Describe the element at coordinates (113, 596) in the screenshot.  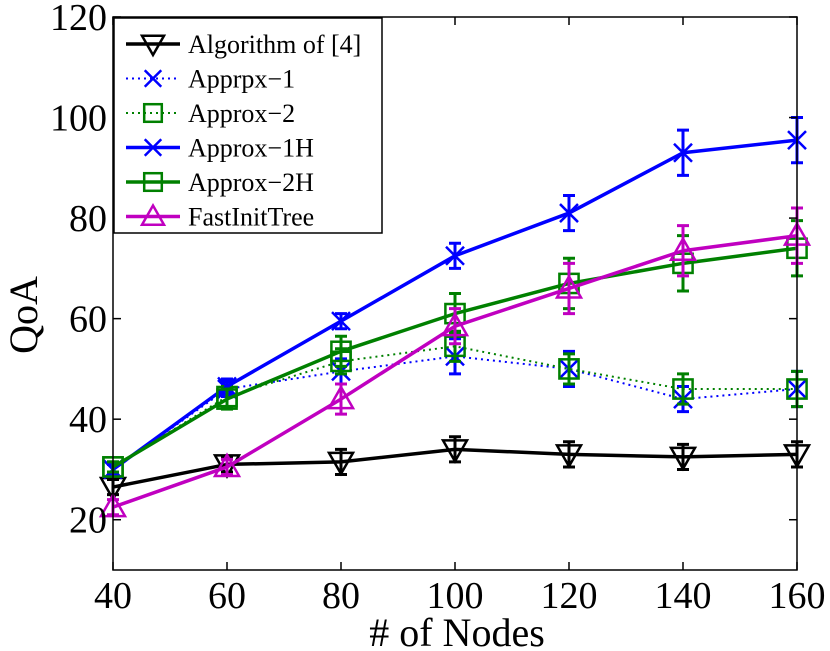
I see `x-tick-label: 40` at that location.